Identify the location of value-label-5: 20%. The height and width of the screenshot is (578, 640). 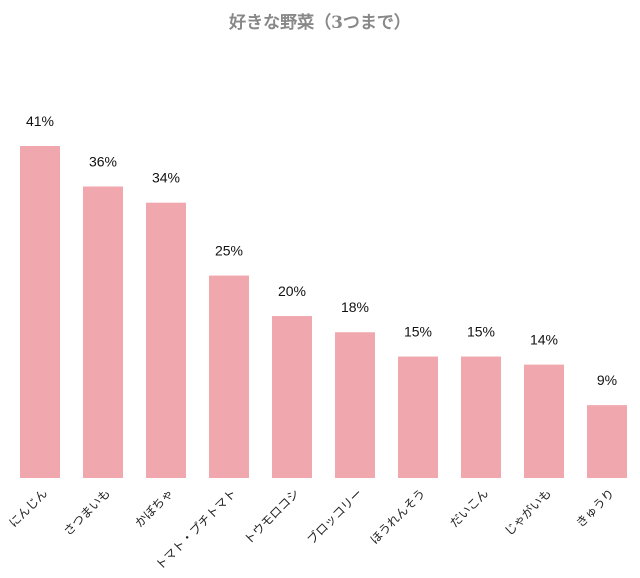
(292, 291).